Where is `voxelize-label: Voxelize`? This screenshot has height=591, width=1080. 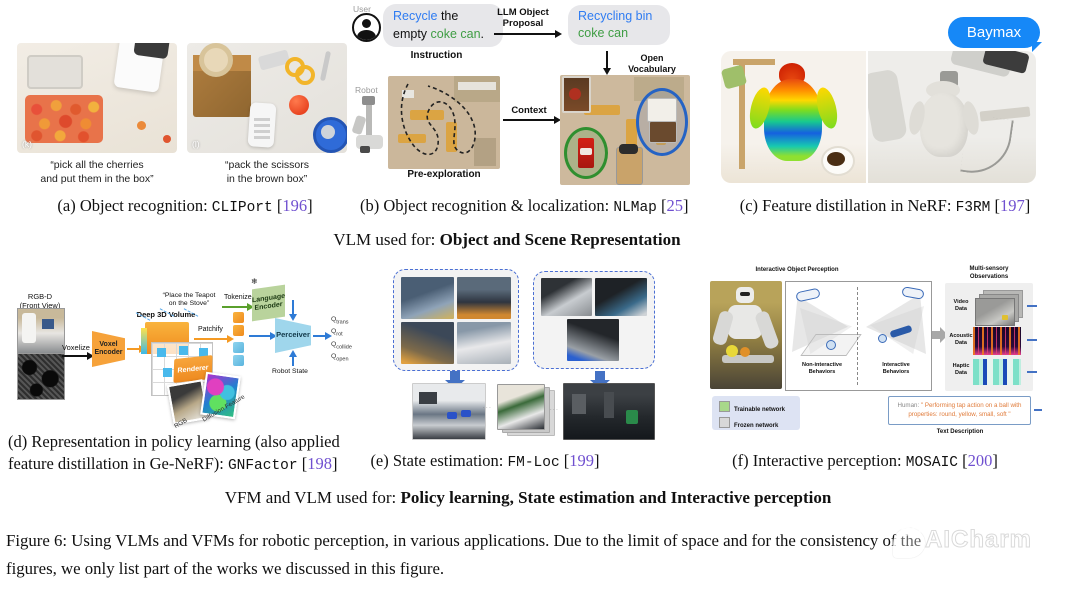
voxelize-label: Voxelize is located at coordinates (76, 347).